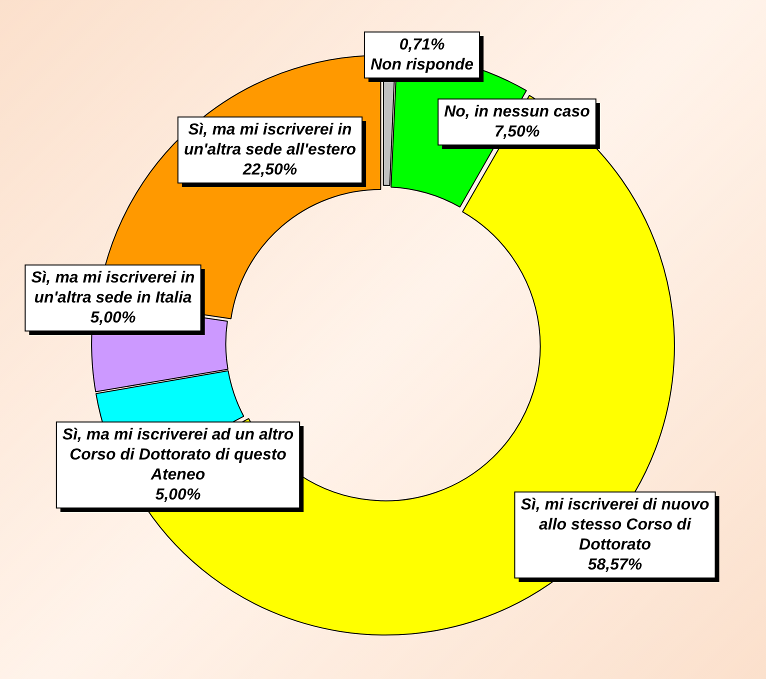 This screenshot has width=766, height=679. What do you see at coordinates (270, 139) in the screenshot?
I see `slice-label: Sì, ma mi iscriverei in un'altra sede all'estero` at bounding box center [270, 139].